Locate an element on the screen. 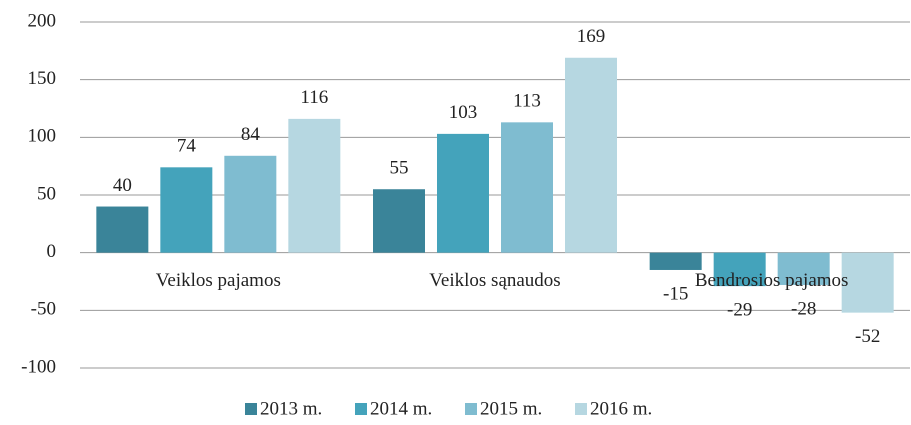 Image resolution: width=911 pixels, height=425 pixels. data-label: 74 is located at coordinates (187, 146).